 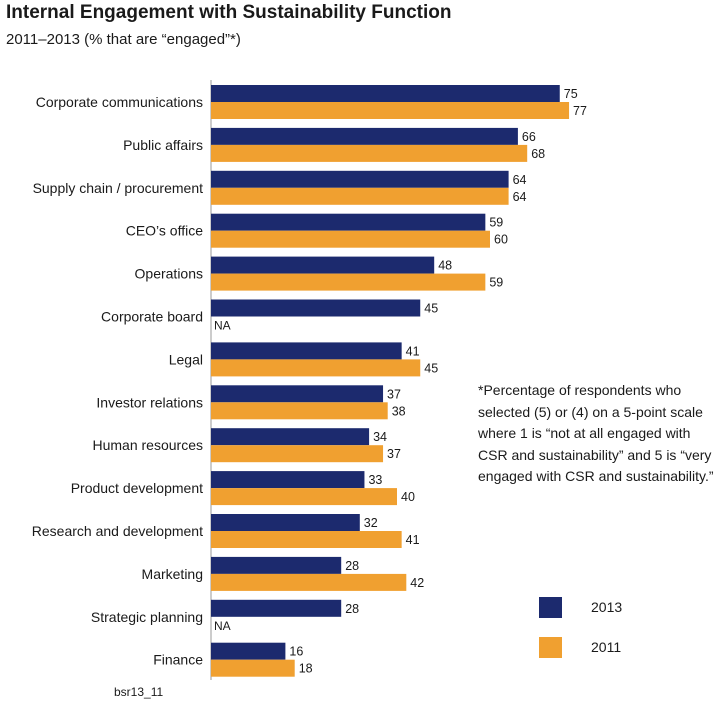 What do you see at coordinates (571, 94) in the screenshot?
I see `data-label: 75` at bounding box center [571, 94].